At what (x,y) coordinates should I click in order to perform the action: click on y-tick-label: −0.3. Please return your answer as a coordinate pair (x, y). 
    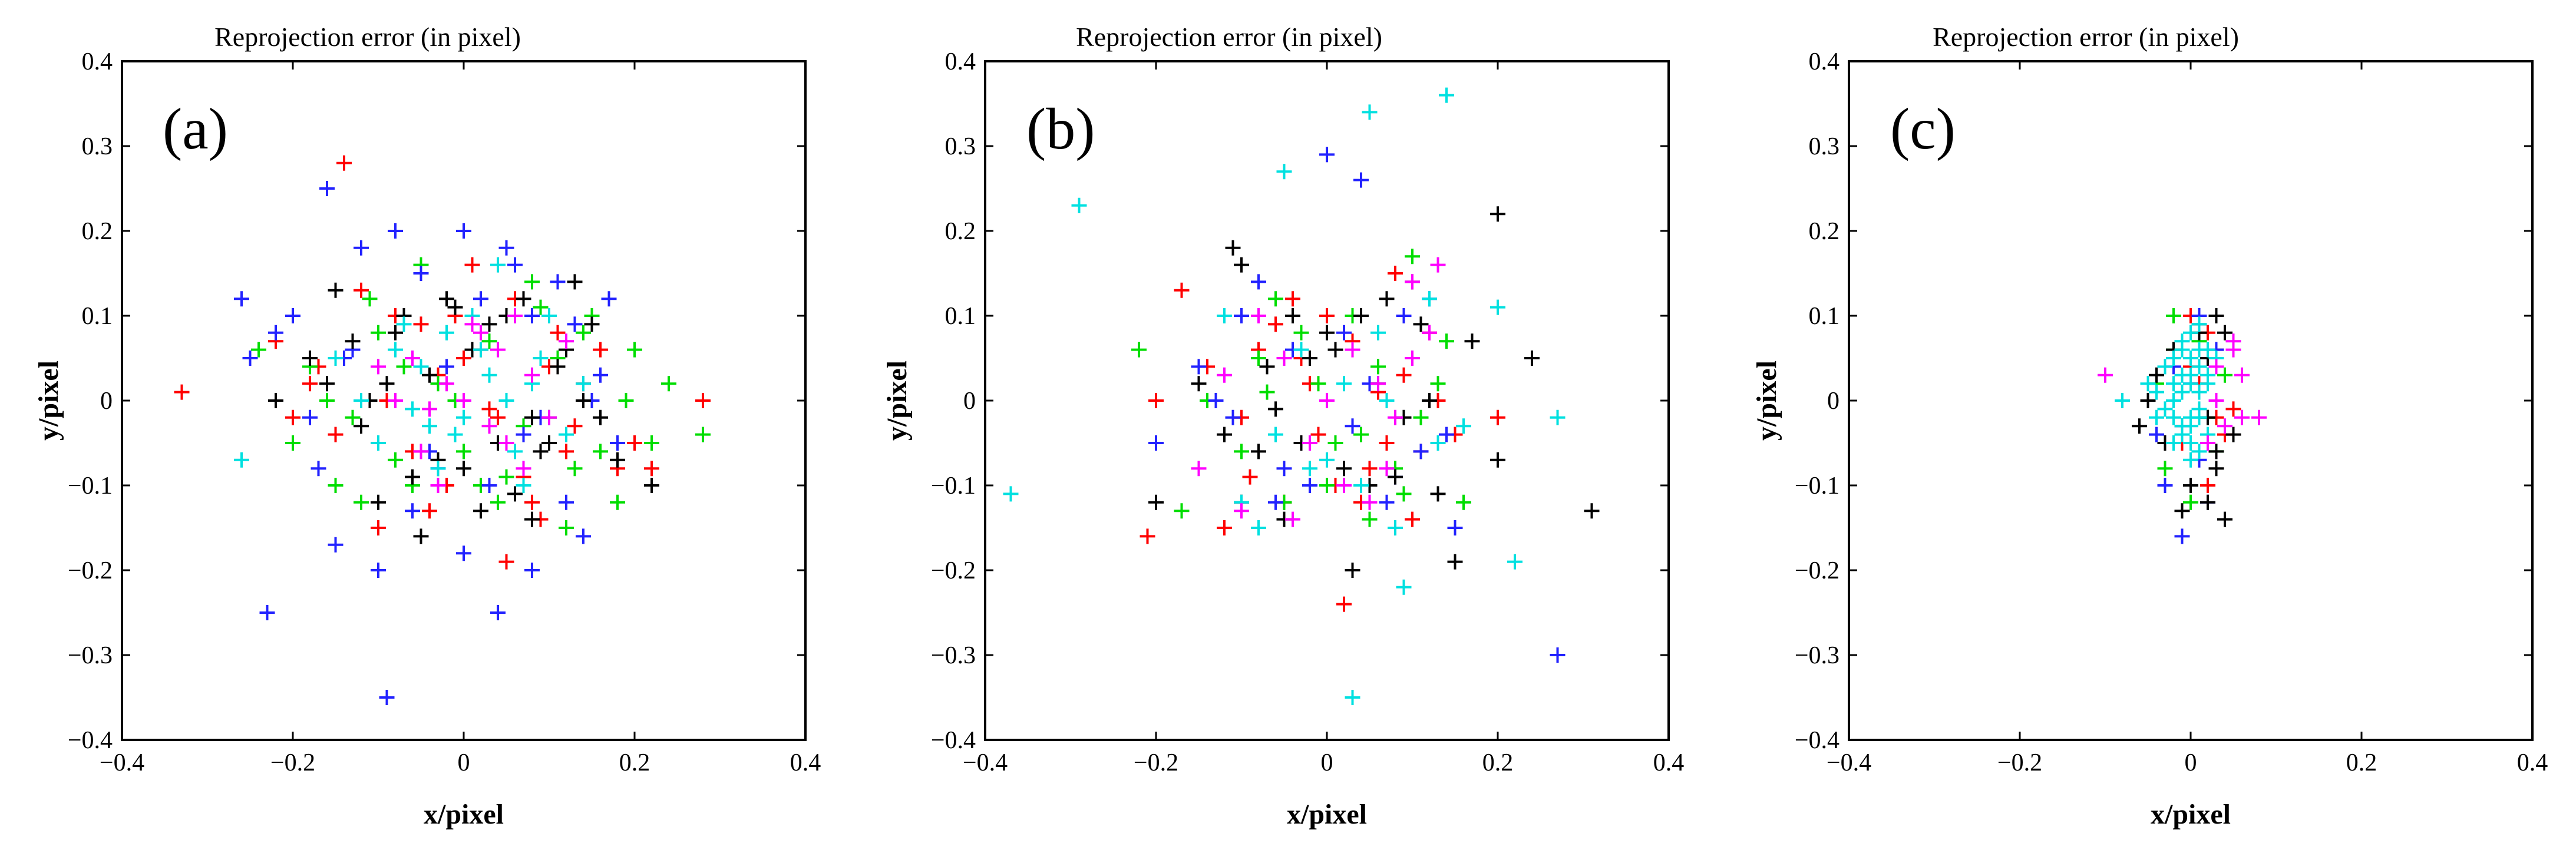
    Looking at the image, I should click on (1817, 656).